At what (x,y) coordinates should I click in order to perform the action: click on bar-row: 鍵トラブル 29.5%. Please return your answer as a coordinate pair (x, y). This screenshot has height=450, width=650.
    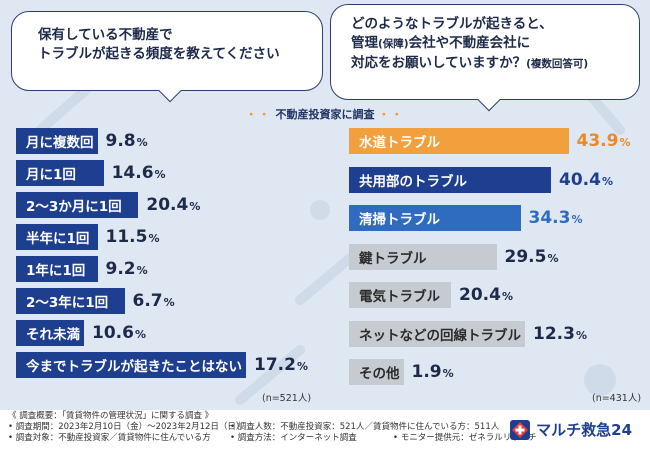
    Looking at the image, I should click on (454, 256).